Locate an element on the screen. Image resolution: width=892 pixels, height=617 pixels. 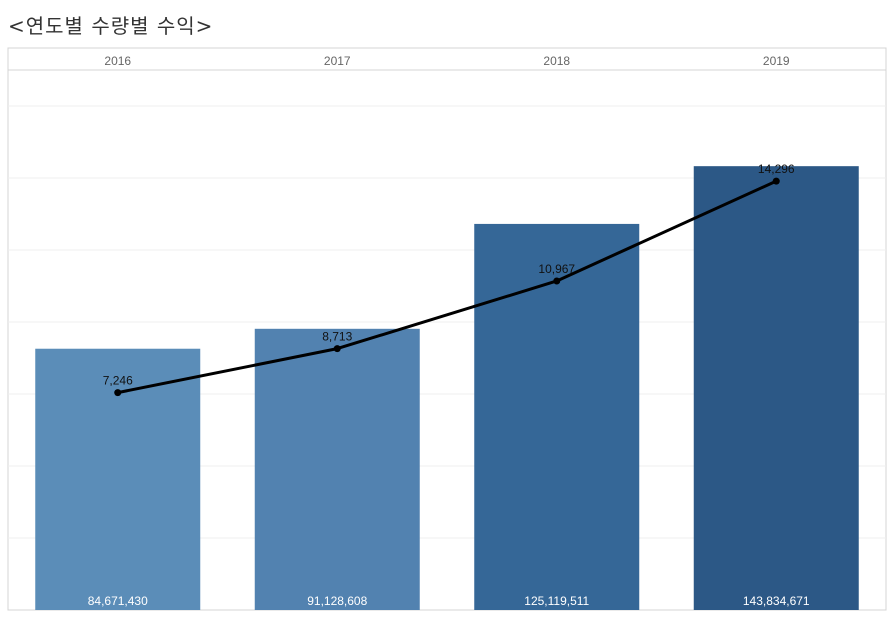
line-point-2019 is located at coordinates (776, 181).